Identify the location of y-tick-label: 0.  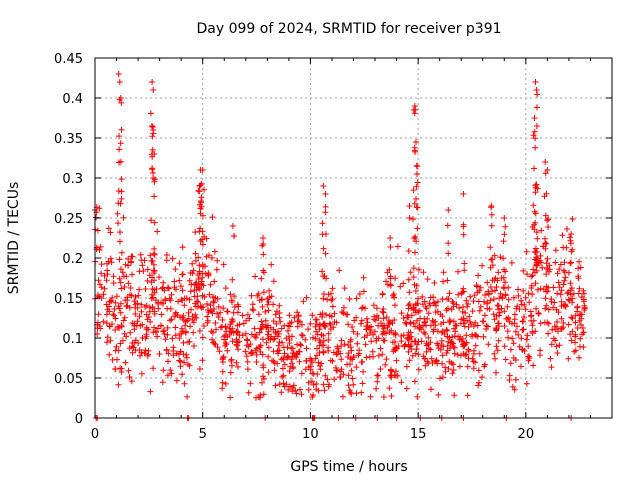
(79, 419).